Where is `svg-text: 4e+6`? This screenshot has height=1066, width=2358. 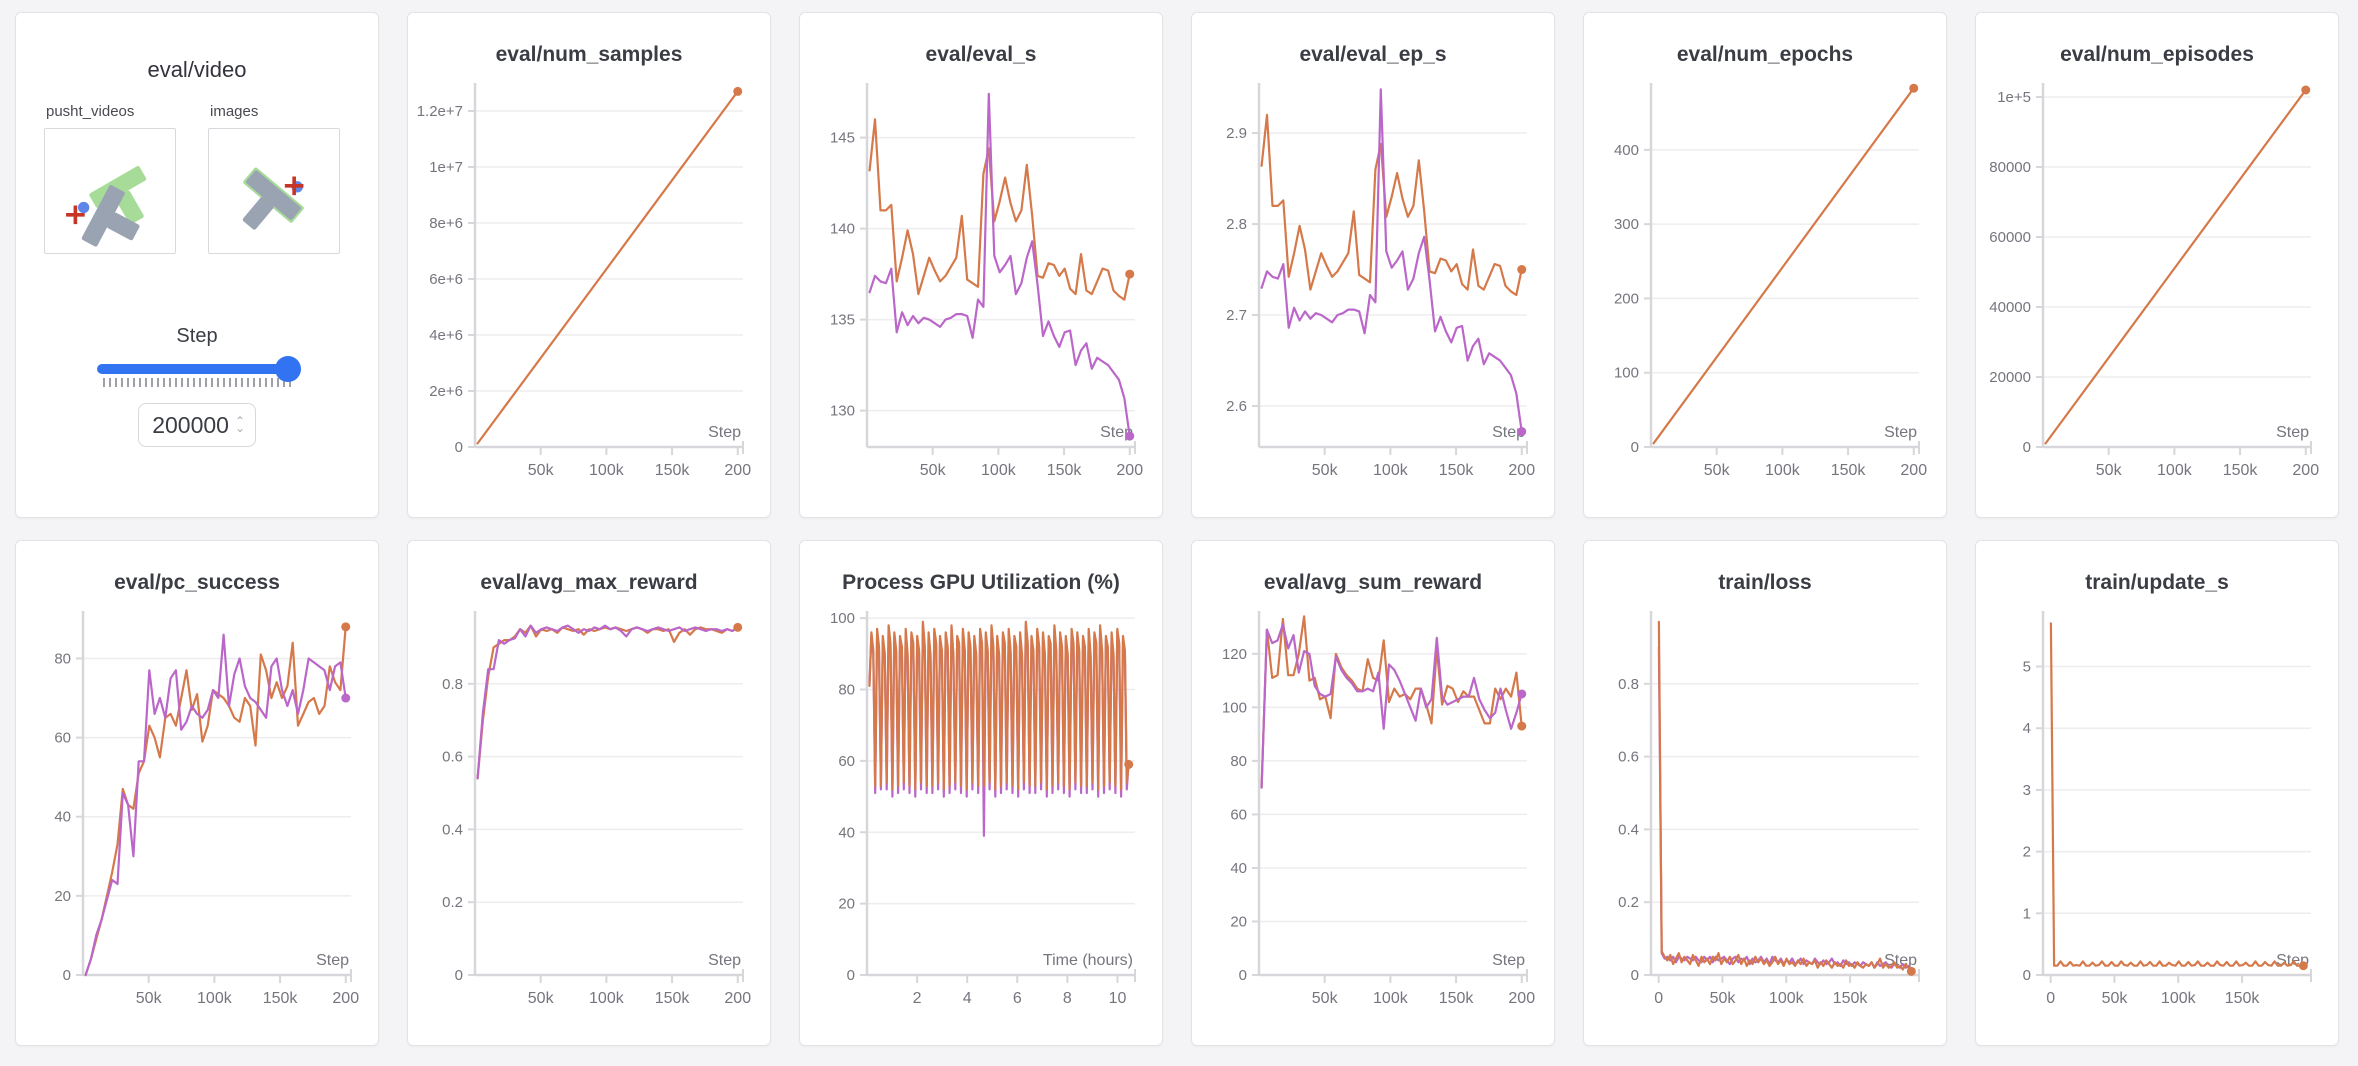
svg-text: 4e+6 is located at coordinates (446, 335).